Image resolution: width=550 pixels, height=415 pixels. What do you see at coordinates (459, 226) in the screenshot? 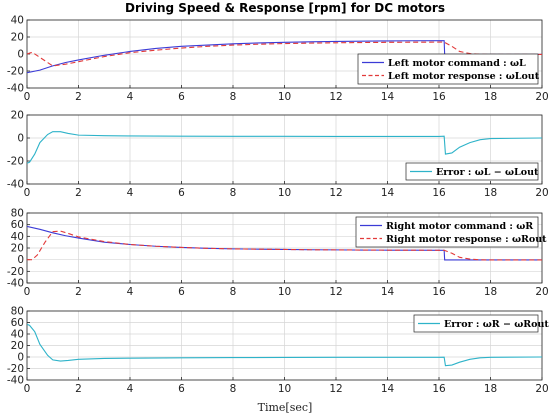
I see `legend-label: Right motor command : ωR` at bounding box center [459, 226].